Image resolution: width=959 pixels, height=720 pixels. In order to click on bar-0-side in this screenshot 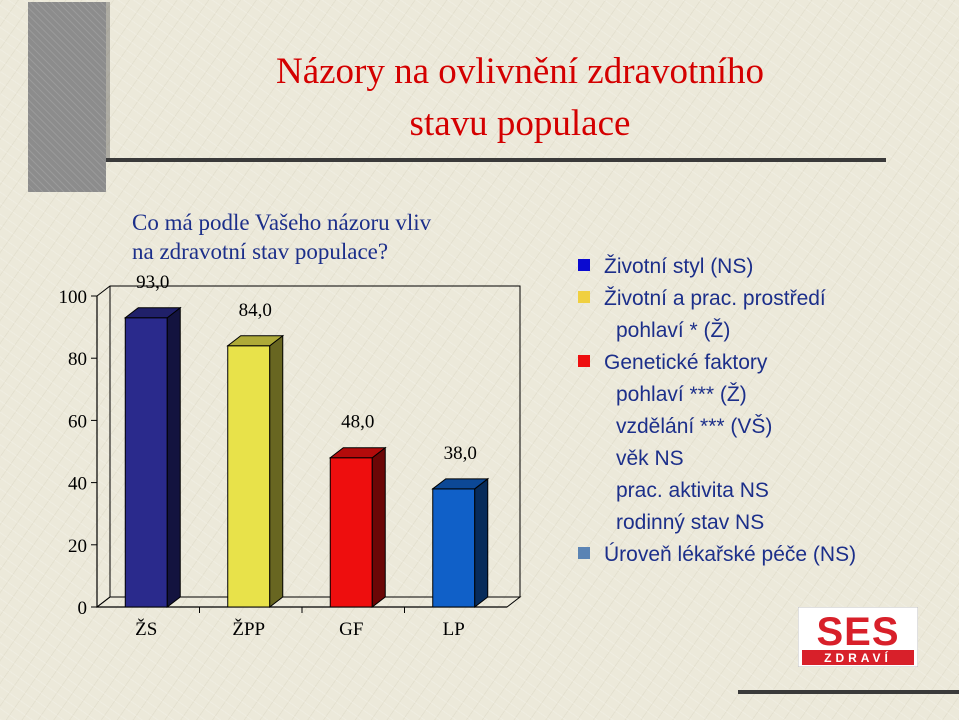, I will do `click(173, 457)`.